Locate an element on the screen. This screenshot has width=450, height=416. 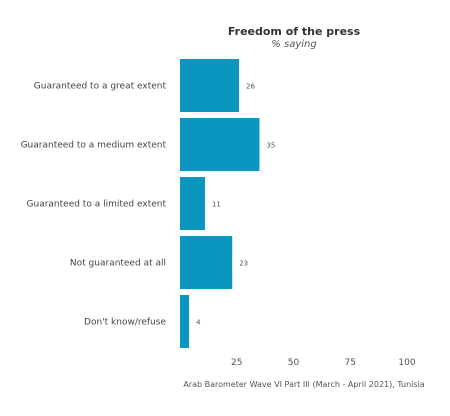
value-label: 26 is located at coordinates (250, 87).